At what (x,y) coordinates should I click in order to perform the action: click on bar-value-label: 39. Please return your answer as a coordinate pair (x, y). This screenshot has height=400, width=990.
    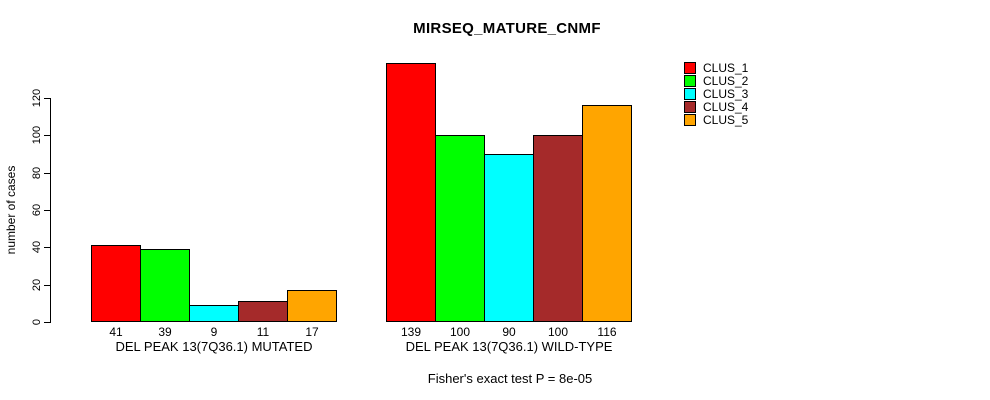
    Looking at the image, I should click on (165, 332).